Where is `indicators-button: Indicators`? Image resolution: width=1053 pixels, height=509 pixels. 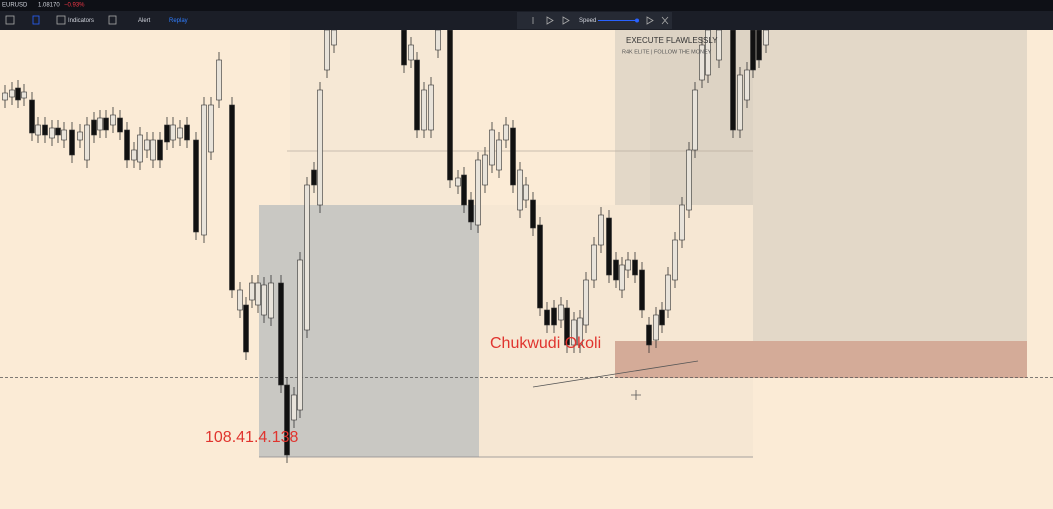
indicators-button: Indicators is located at coordinates (81, 21).